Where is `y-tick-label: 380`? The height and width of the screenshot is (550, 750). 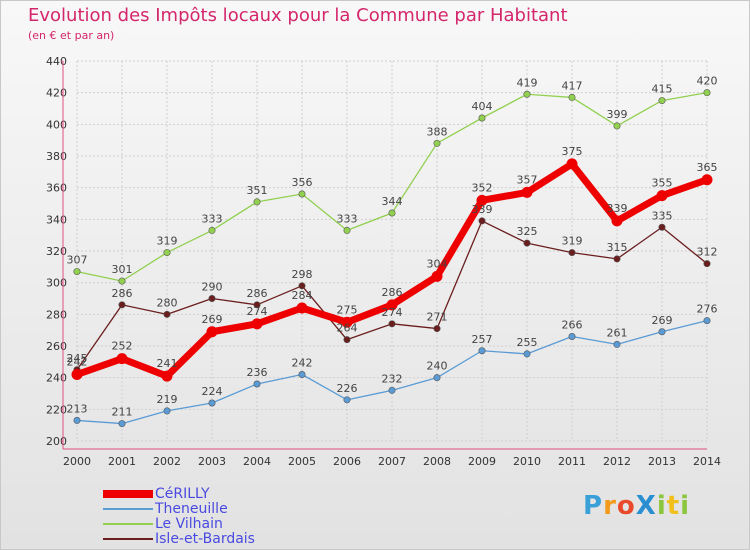 y-tick-label: 380 is located at coordinates (56, 156).